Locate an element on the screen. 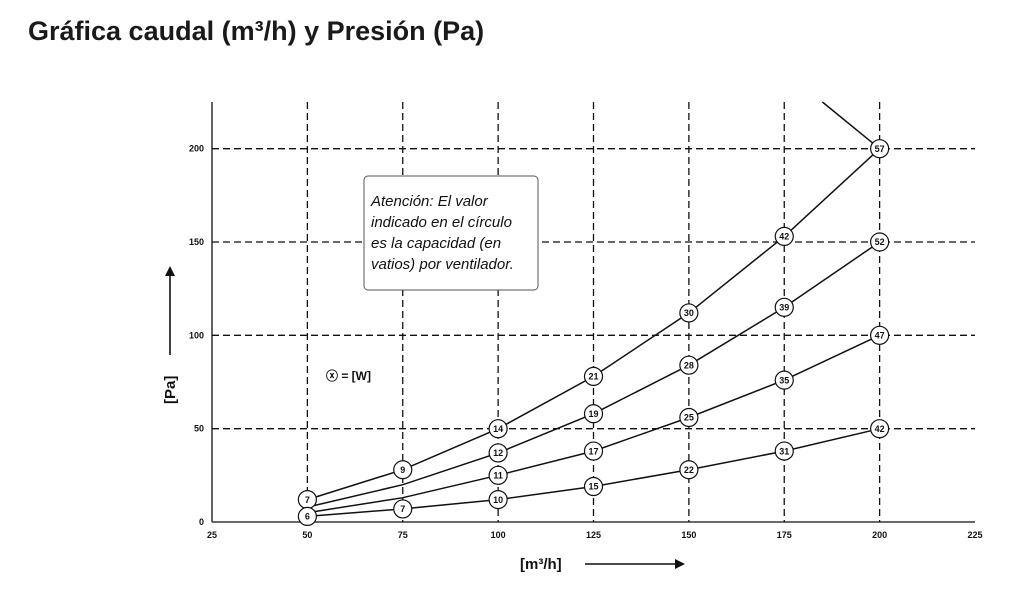 This screenshot has width=1024, height=604. data-label: 47 is located at coordinates (880, 336).